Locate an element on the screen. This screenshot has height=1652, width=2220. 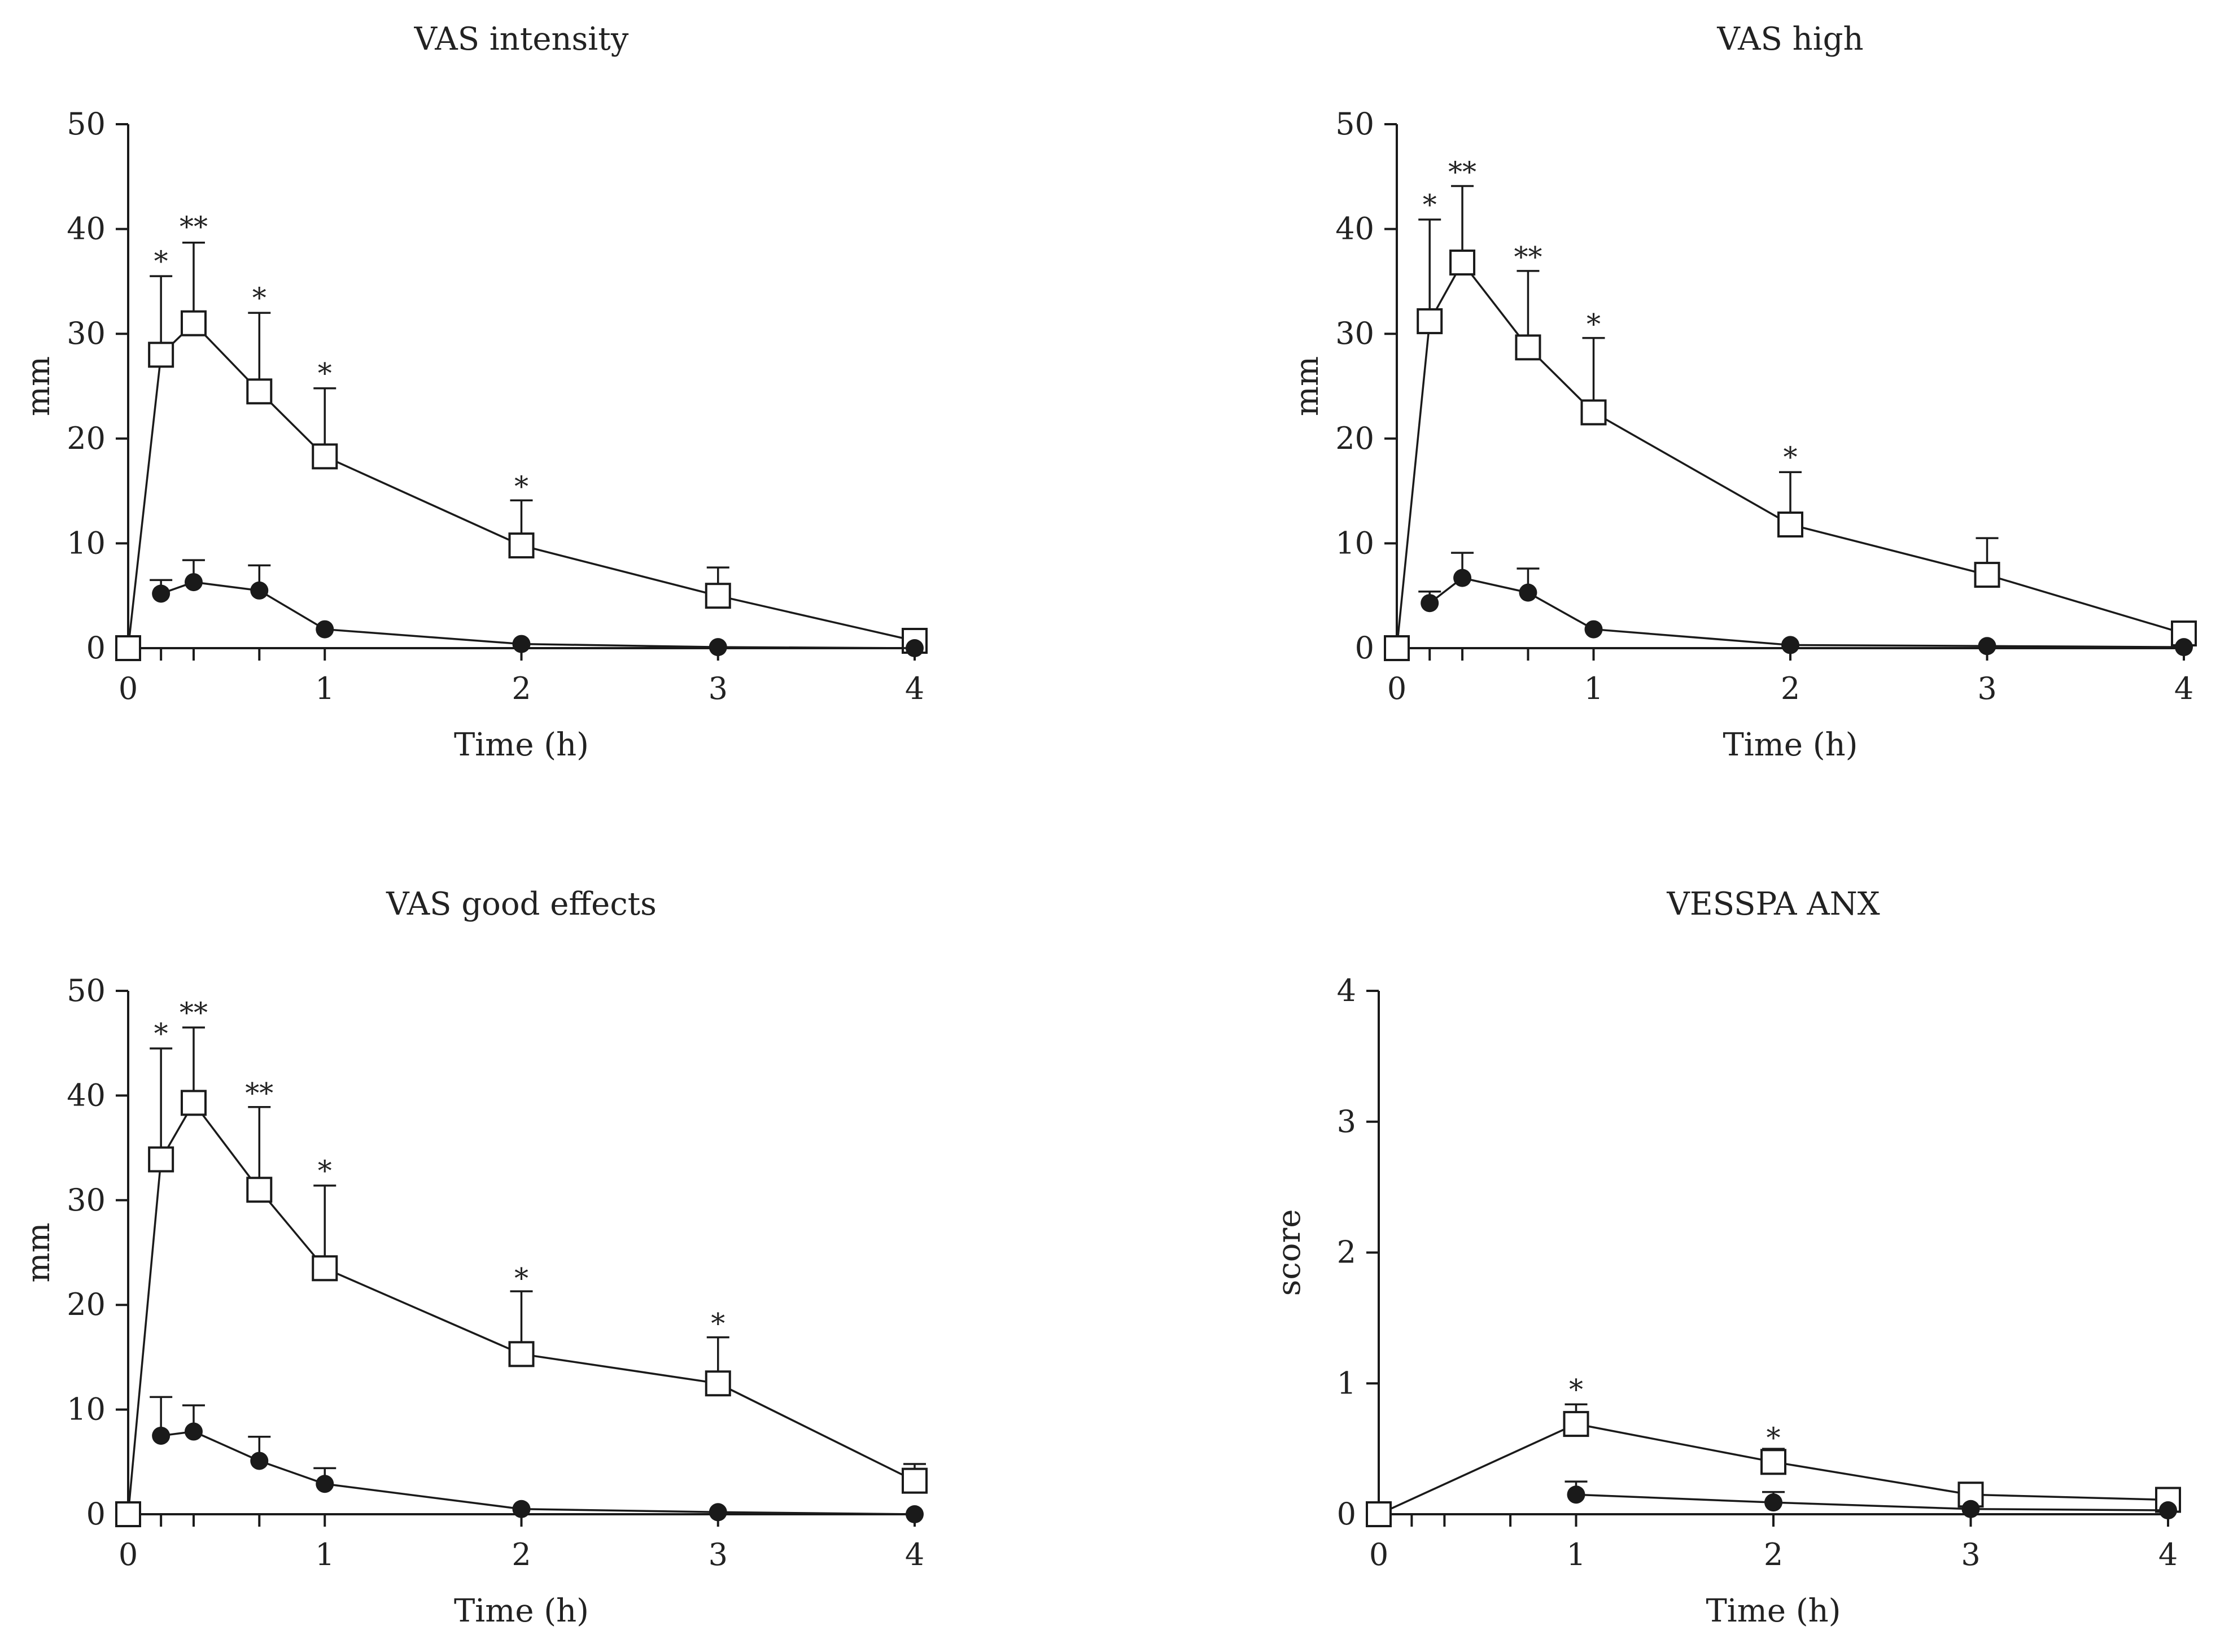
y-tick-label: 40 is located at coordinates (1354, 229).